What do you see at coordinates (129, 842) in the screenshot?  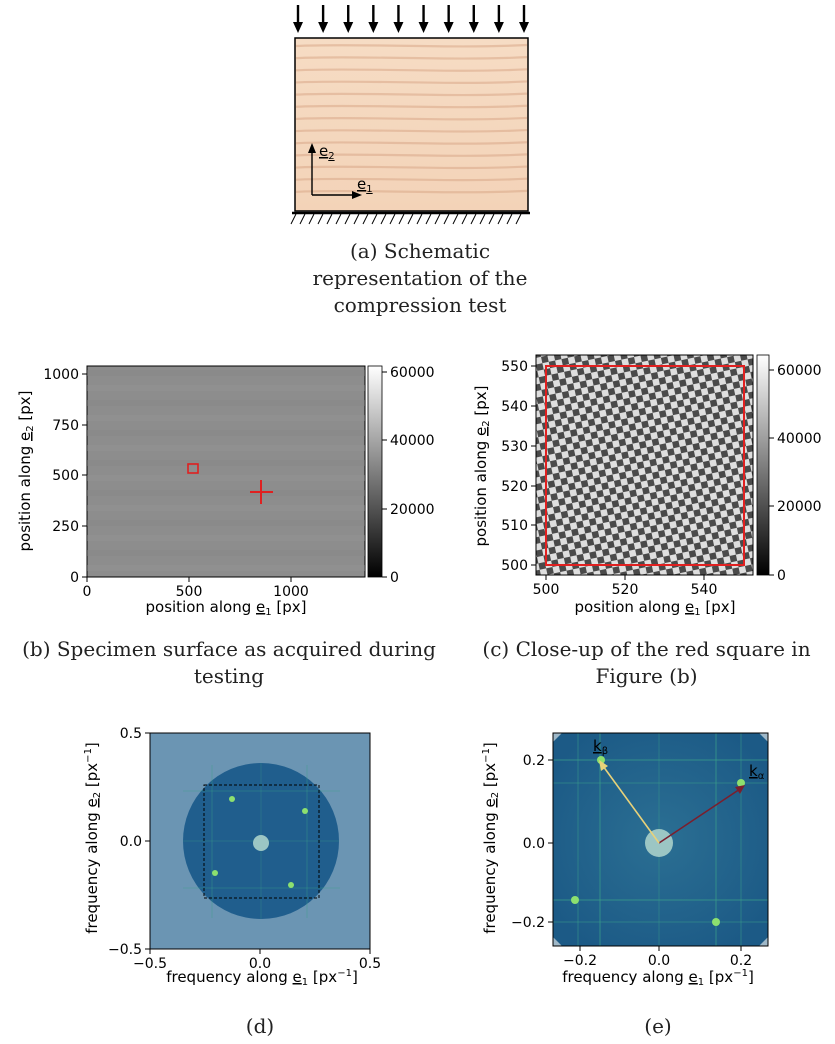 I see `y-ticks-d: −0.5 0.0 0.5` at bounding box center [129, 842].